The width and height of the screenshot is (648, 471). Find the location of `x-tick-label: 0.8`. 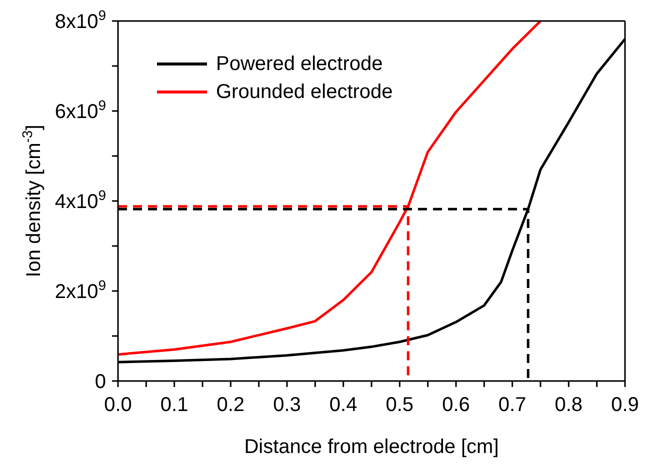

x-tick-label: 0.8 is located at coordinates (568, 405).